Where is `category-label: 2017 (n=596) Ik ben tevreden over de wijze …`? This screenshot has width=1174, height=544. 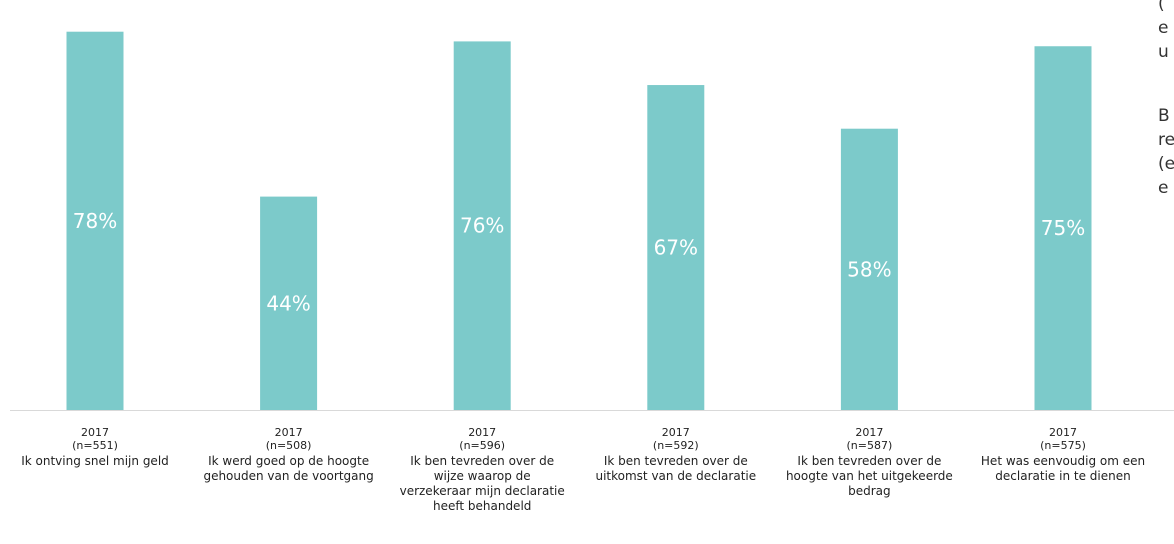
category-label: 2017 (n=596) Ik ben tevreden over de wijze … is located at coordinates (482, 470).